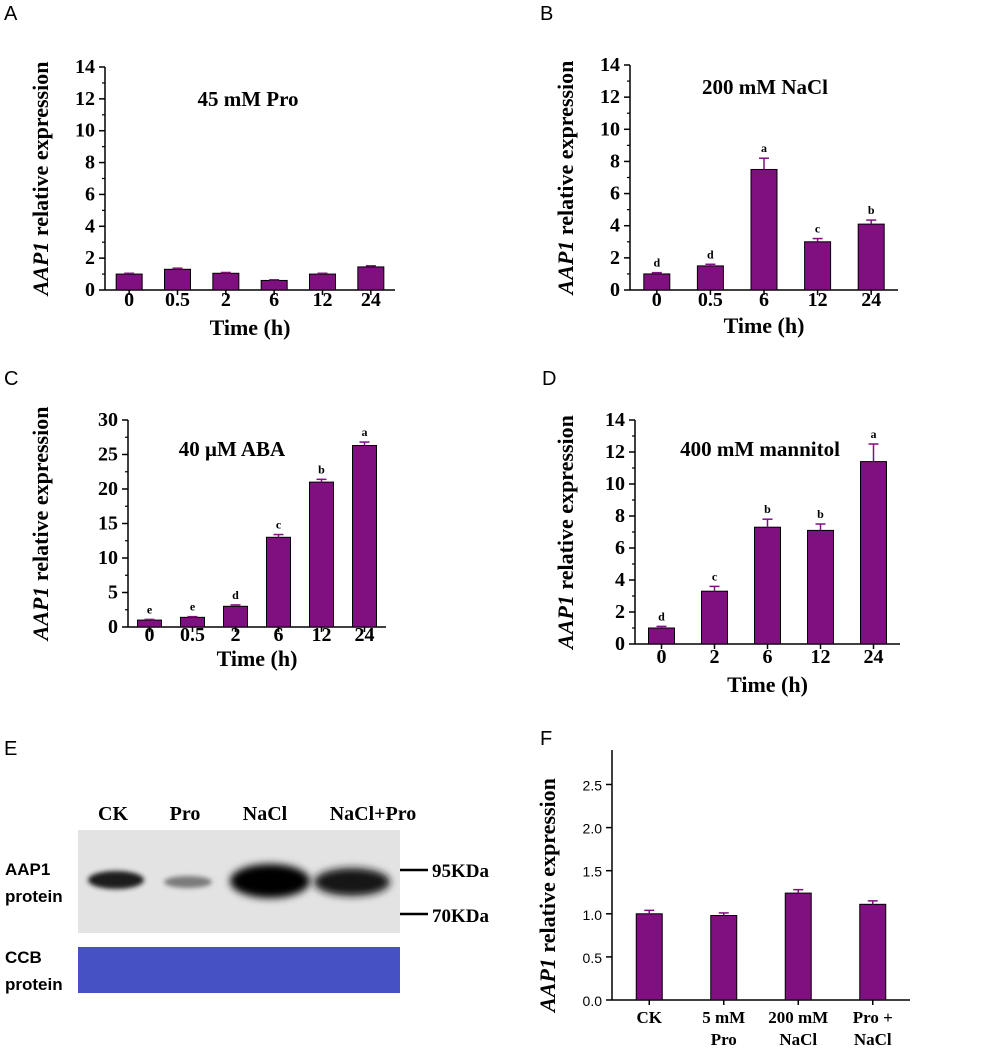  Describe the element at coordinates (40, 152) in the screenshot. I see `chart-a-y-label-rest: relative expression` at that location.